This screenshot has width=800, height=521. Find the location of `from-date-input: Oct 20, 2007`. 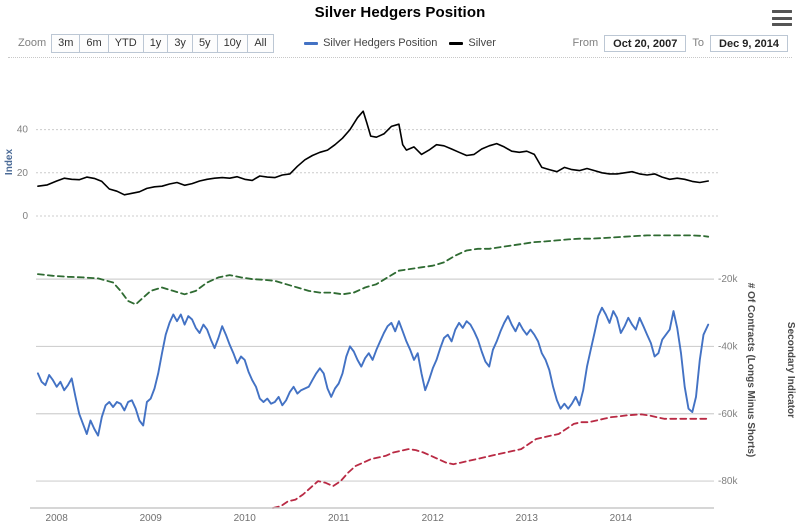

from-date-input: Oct 20, 2007 is located at coordinates (645, 43).